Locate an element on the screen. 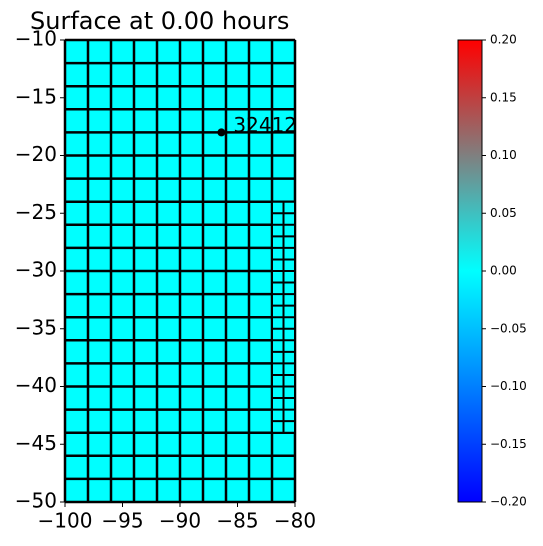 The height and width of the screenshot is (546, 543). chart-title: Surface at 0.00 hours is located at coordinates (159, 21).